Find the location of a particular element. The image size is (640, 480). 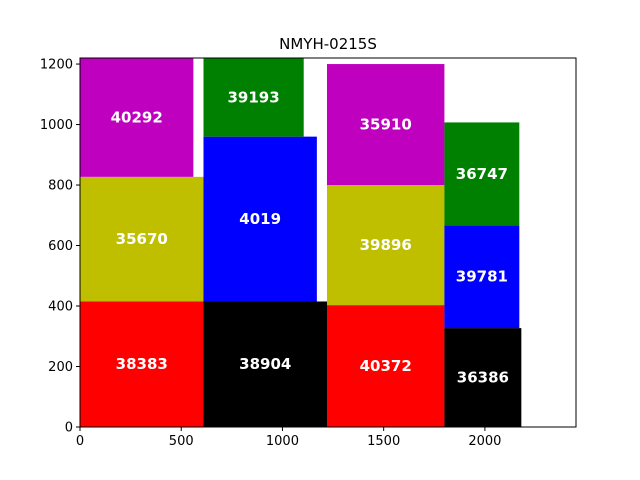

rect-label-4019: 4019 is located at coordinates (260, 219).